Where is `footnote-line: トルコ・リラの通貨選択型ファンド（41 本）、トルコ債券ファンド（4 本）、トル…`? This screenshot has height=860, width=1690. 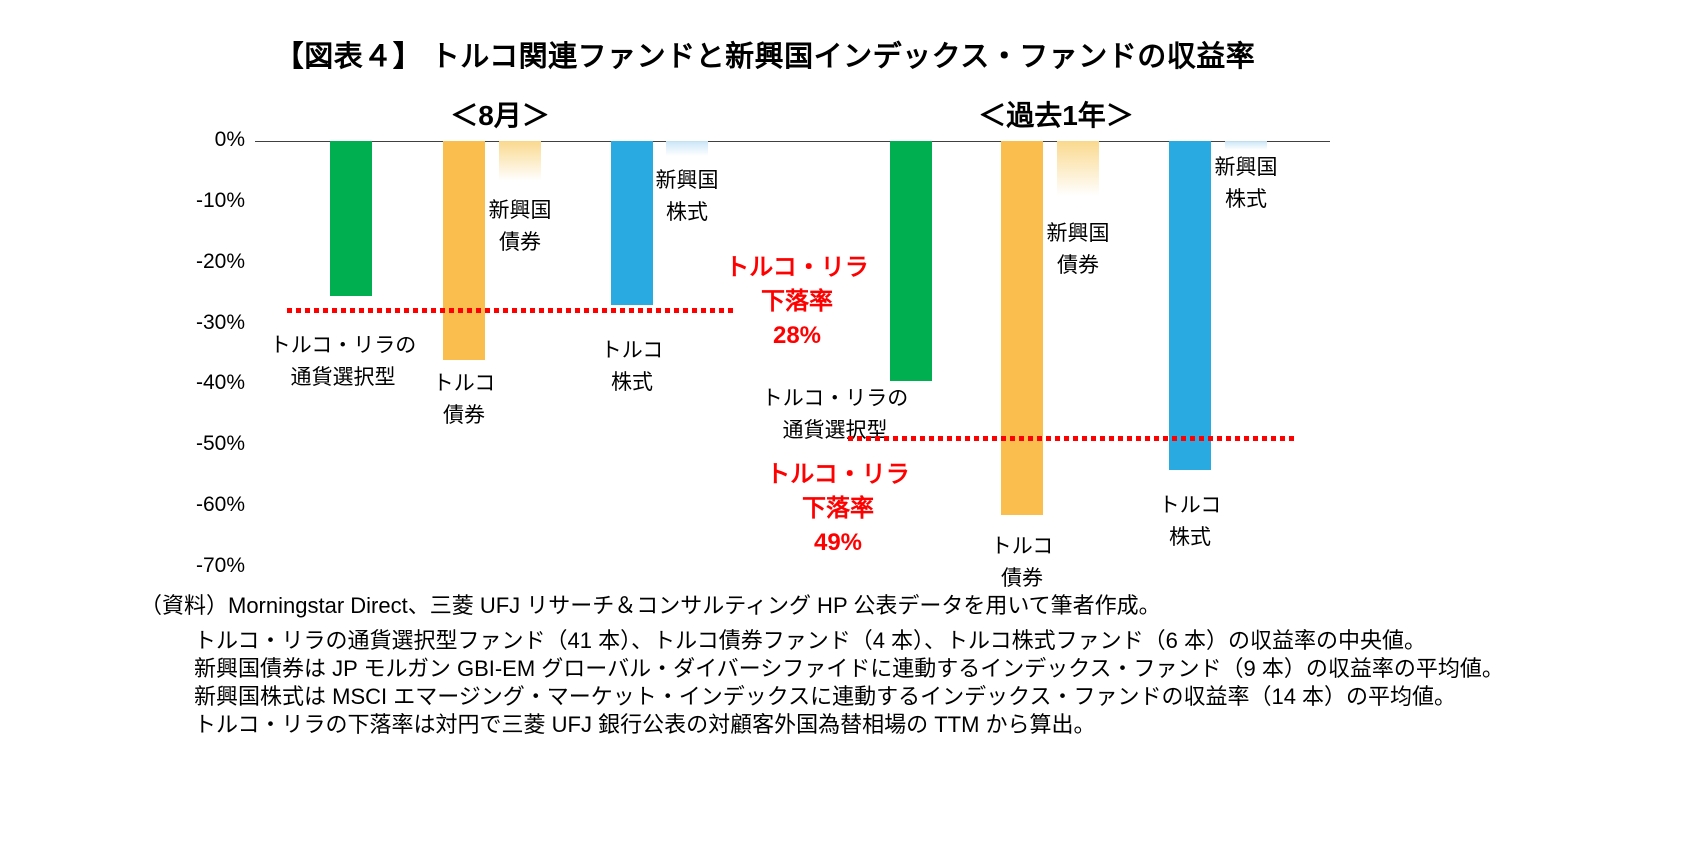 footnote-line: トルコ・リラの通貨選択型ファンド（41 本）、トルコ債券ファンド（4 本）、トル… is located at coordinates (810, 640).